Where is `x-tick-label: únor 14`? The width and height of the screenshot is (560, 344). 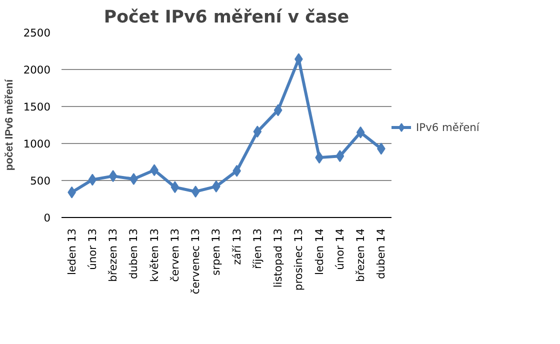 x-tick-label: únor 14 is located at coordinates (339, 249).